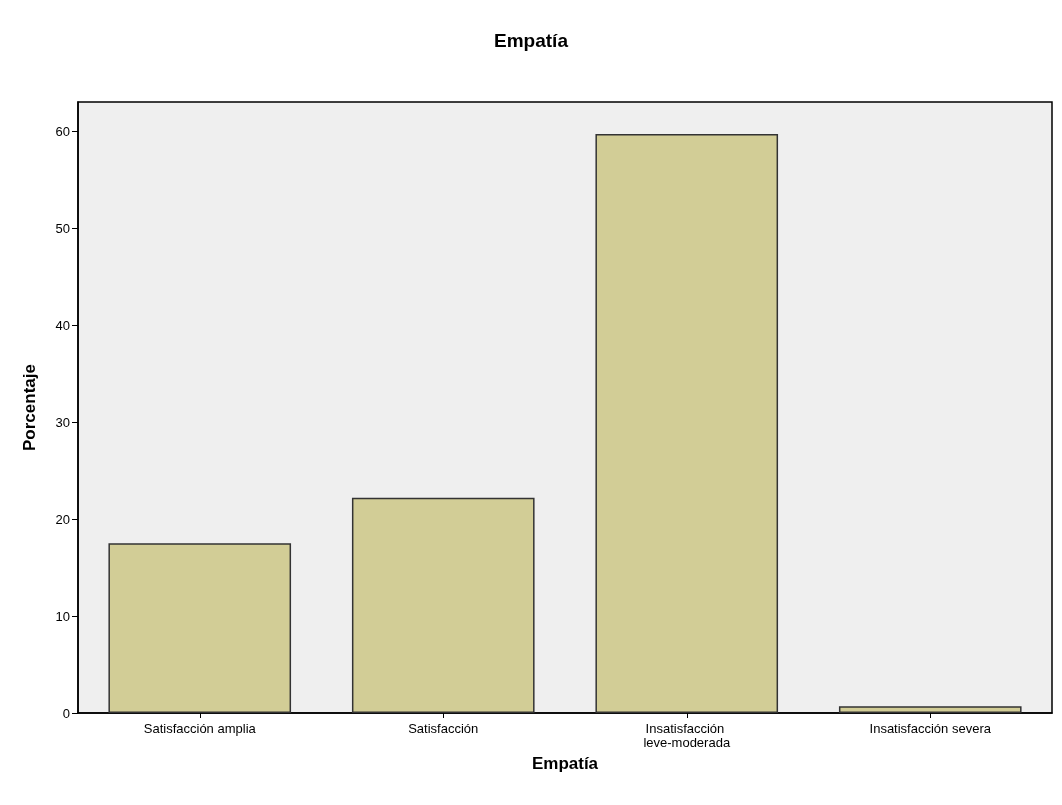  I want to click on y-tick-label: 50, so click(62, 228).